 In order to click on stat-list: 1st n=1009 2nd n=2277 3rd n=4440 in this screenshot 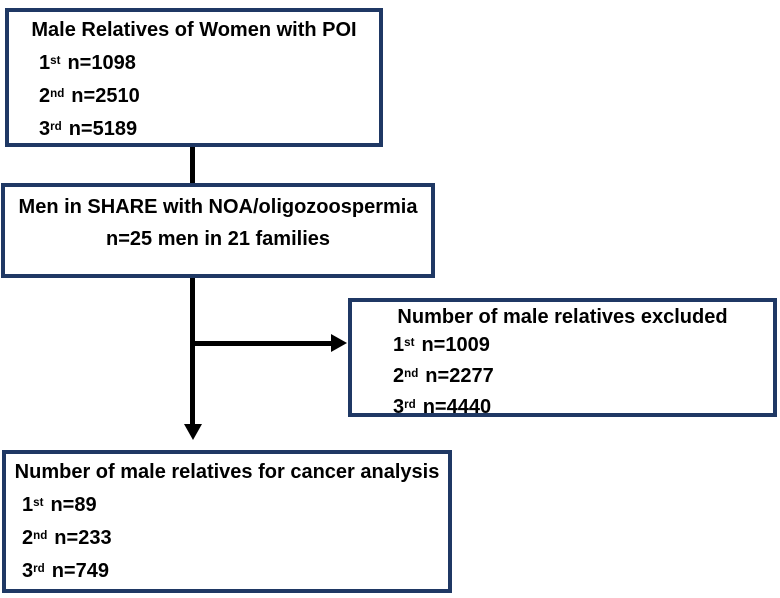, I will do `click(562, 377)`.